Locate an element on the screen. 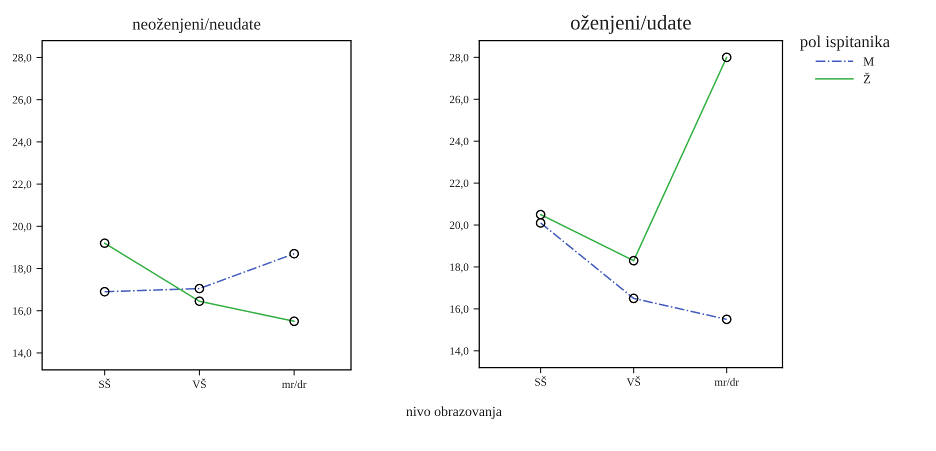 This screenshot has height=451, width=936. legend-title: pol ispitanika is located at coordinates (845, 43).